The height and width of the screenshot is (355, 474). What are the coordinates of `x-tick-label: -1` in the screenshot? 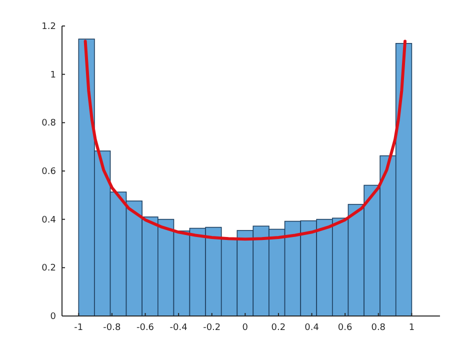 It's located at (79, 328).